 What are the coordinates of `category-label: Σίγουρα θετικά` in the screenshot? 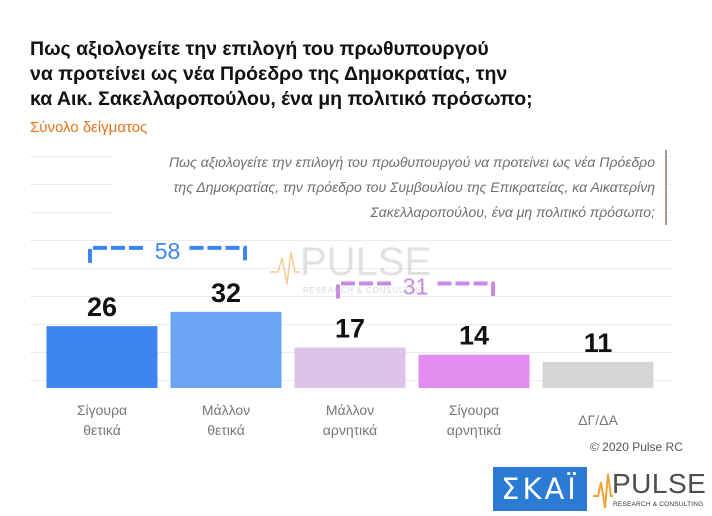 It's located at (102, 420).